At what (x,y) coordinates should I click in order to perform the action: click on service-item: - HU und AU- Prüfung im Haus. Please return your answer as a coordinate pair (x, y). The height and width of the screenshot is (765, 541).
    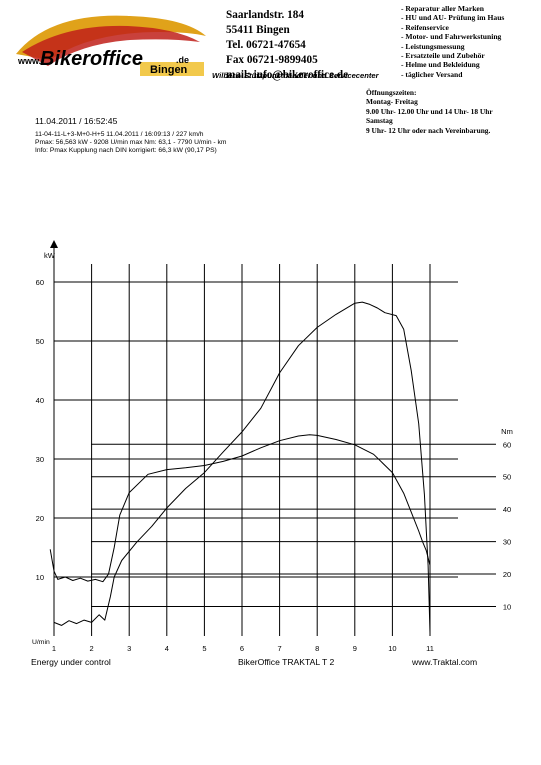
    Looking at the image, I should click on (453, 18).